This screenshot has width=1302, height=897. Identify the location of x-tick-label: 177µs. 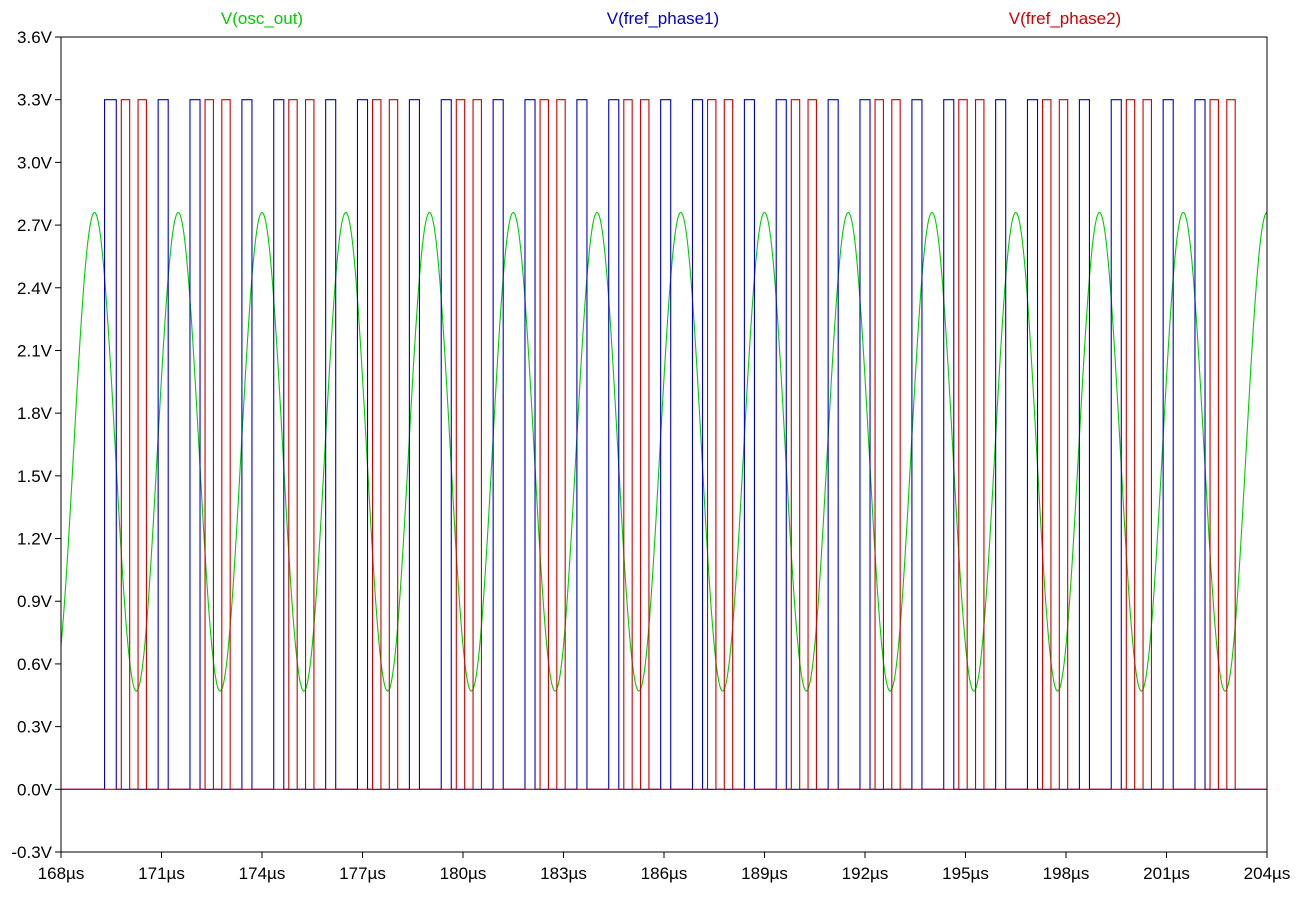
(362, 873).